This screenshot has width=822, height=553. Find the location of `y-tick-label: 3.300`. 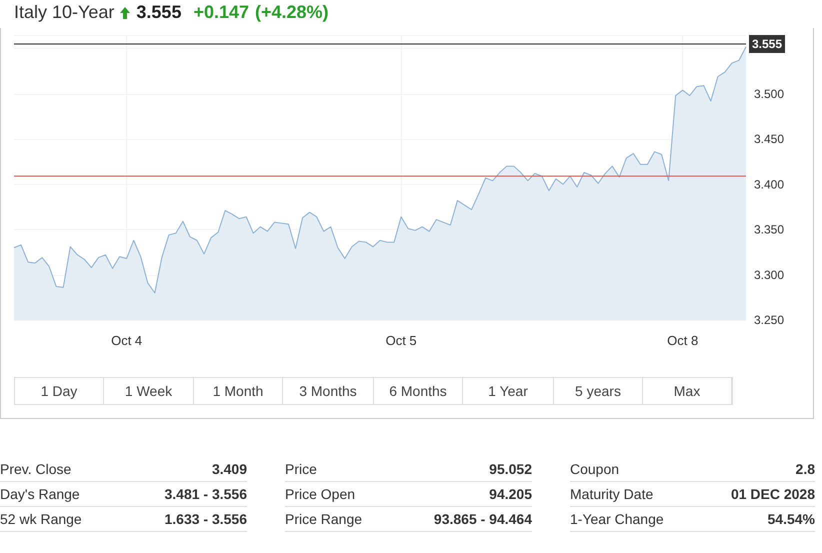

y-tick-label: 3.300 is located at coordinates (769, 275).